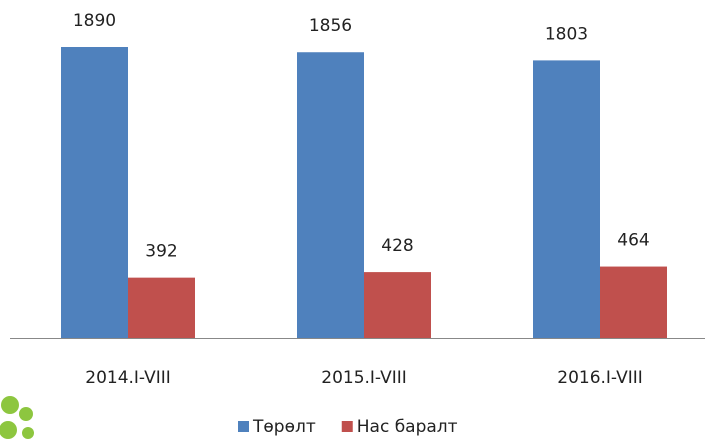 This screenshot has height=439, width=715. Describe the element at coordinates (284, 427) in the screenshot. I see `legend-label: Төрөлт` at that location.